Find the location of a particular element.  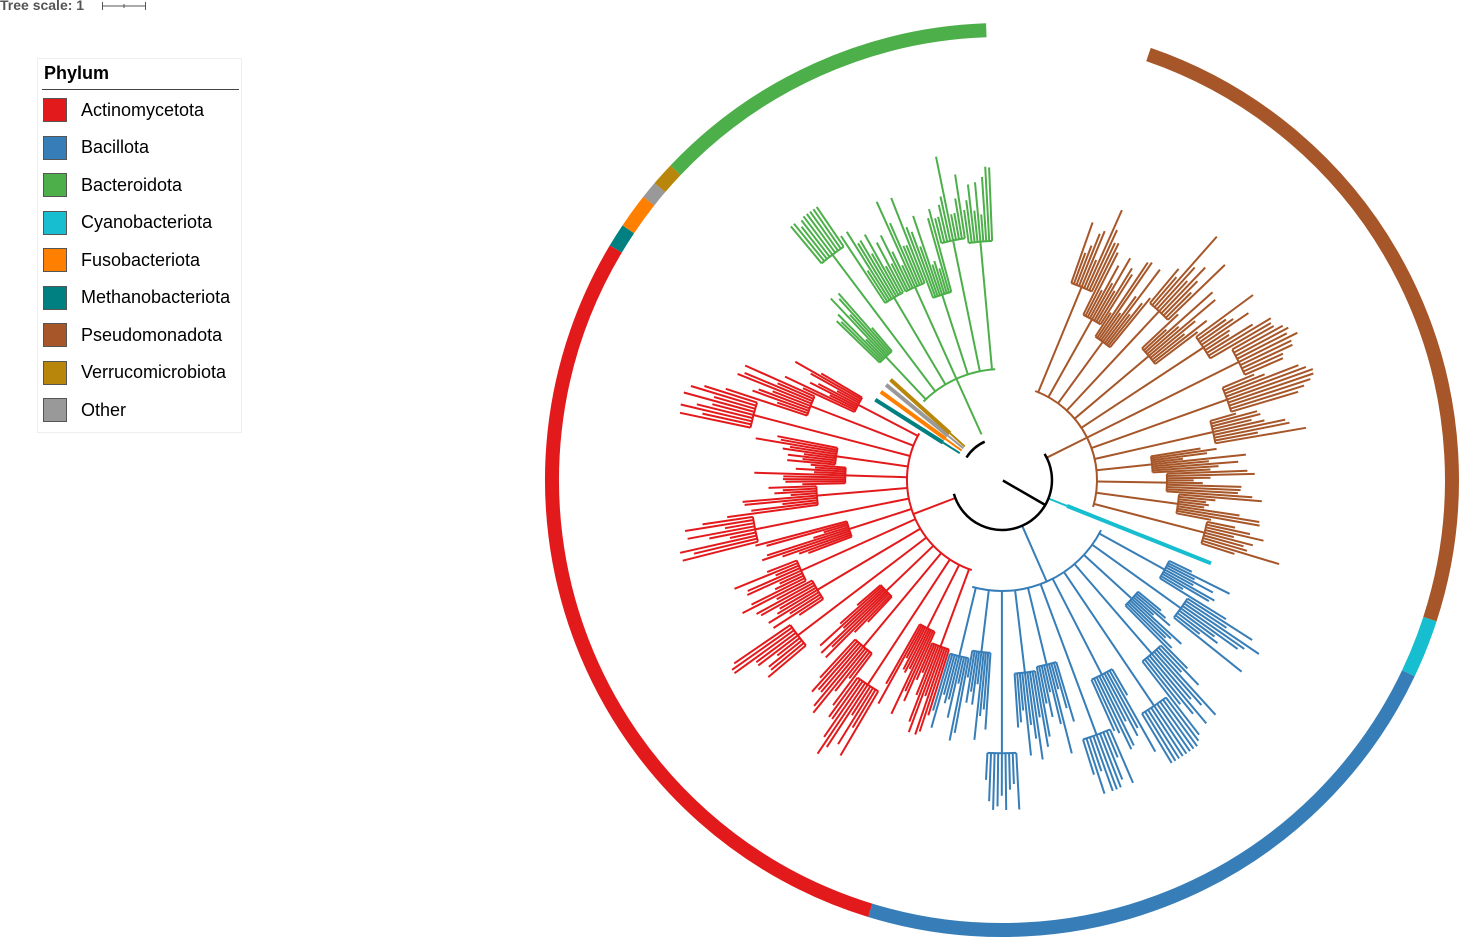

root-branch is located at coordinates (1024, 493).